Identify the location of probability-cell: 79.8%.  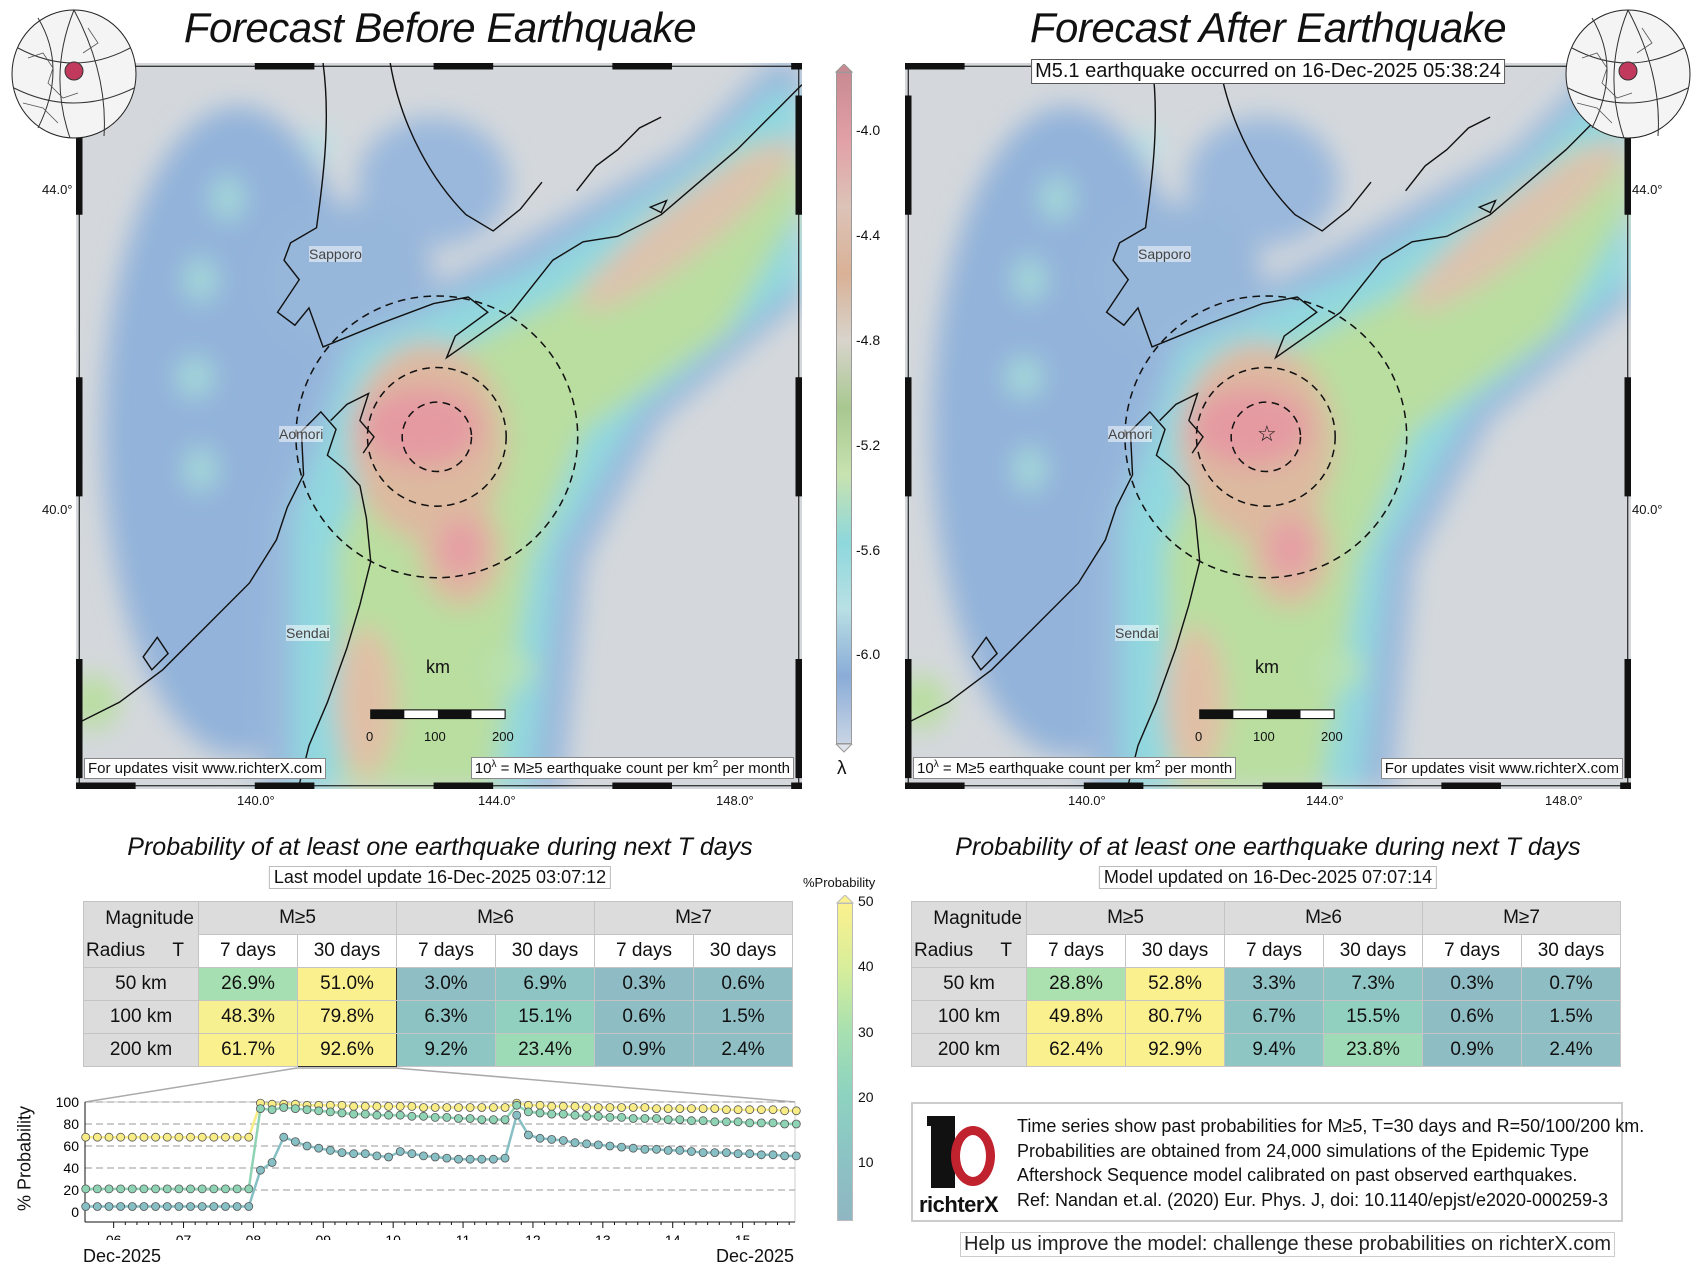
(347, 1017).